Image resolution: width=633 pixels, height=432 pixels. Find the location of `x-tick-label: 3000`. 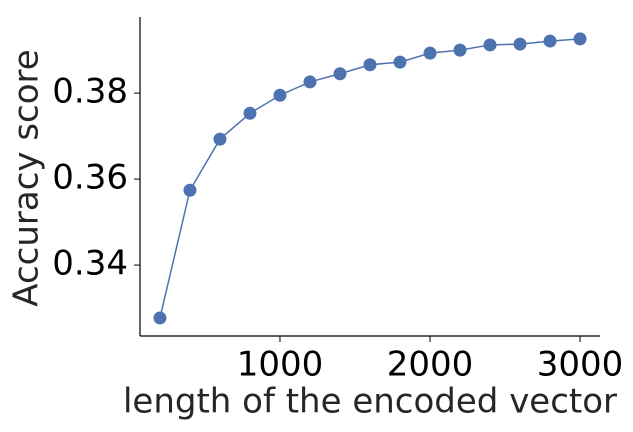

x-tick-label: 3000 is located at coordinates (580, 365).